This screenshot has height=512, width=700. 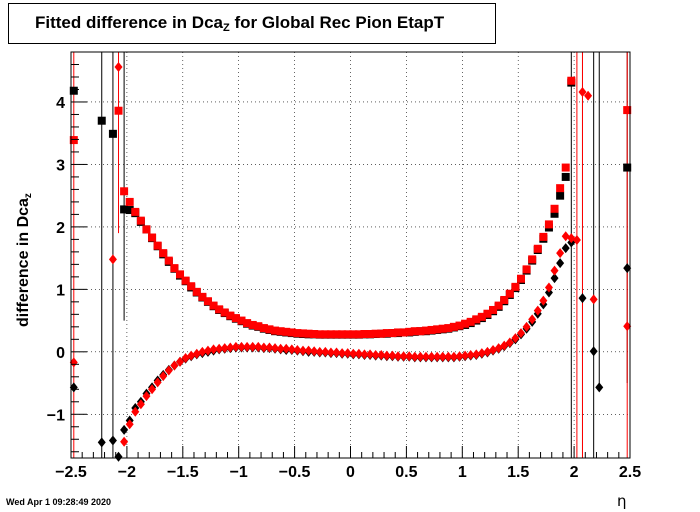 I want to click on y-tick-label: −1, so click(x=56, y=415).